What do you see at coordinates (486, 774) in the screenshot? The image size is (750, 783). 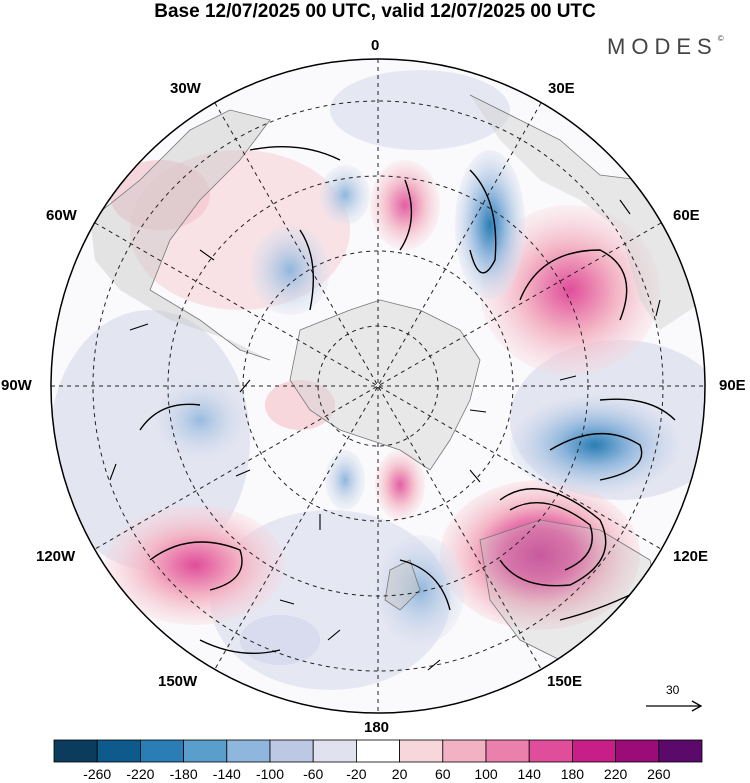 I see `colorbar-tick-label: 100` at bounding box center [486, 774].